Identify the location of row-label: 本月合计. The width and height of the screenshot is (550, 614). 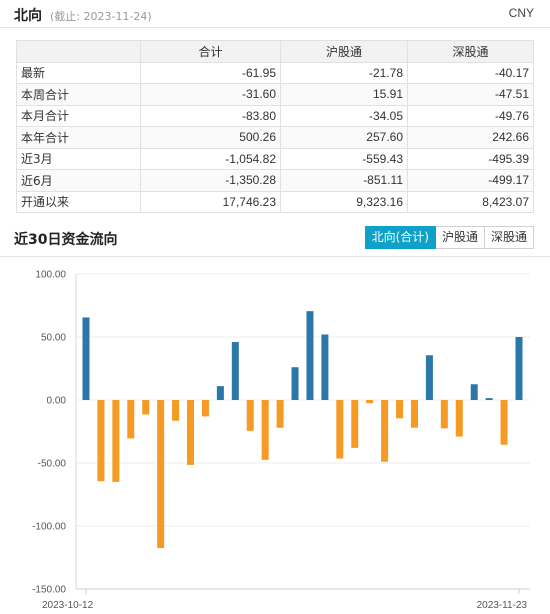
(78, 115).